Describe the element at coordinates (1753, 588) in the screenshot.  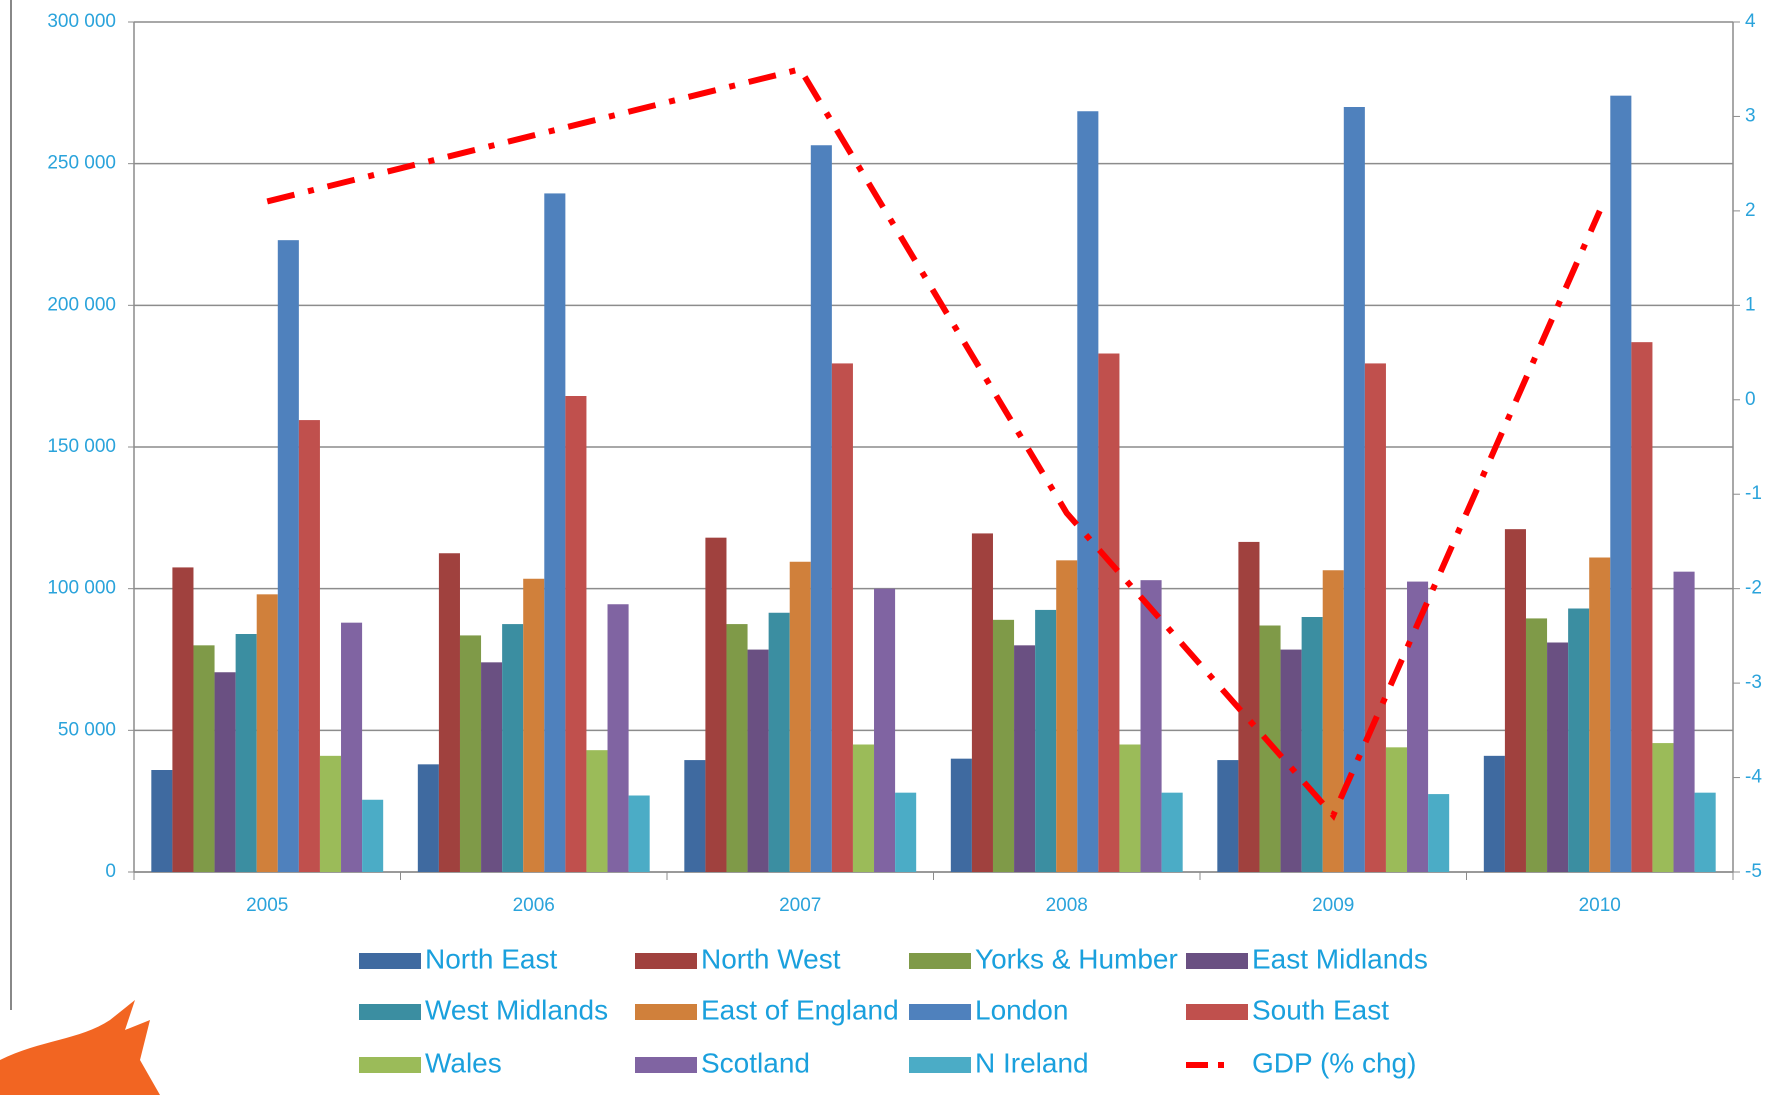
I see `y2-tick-label: -2` at that location.